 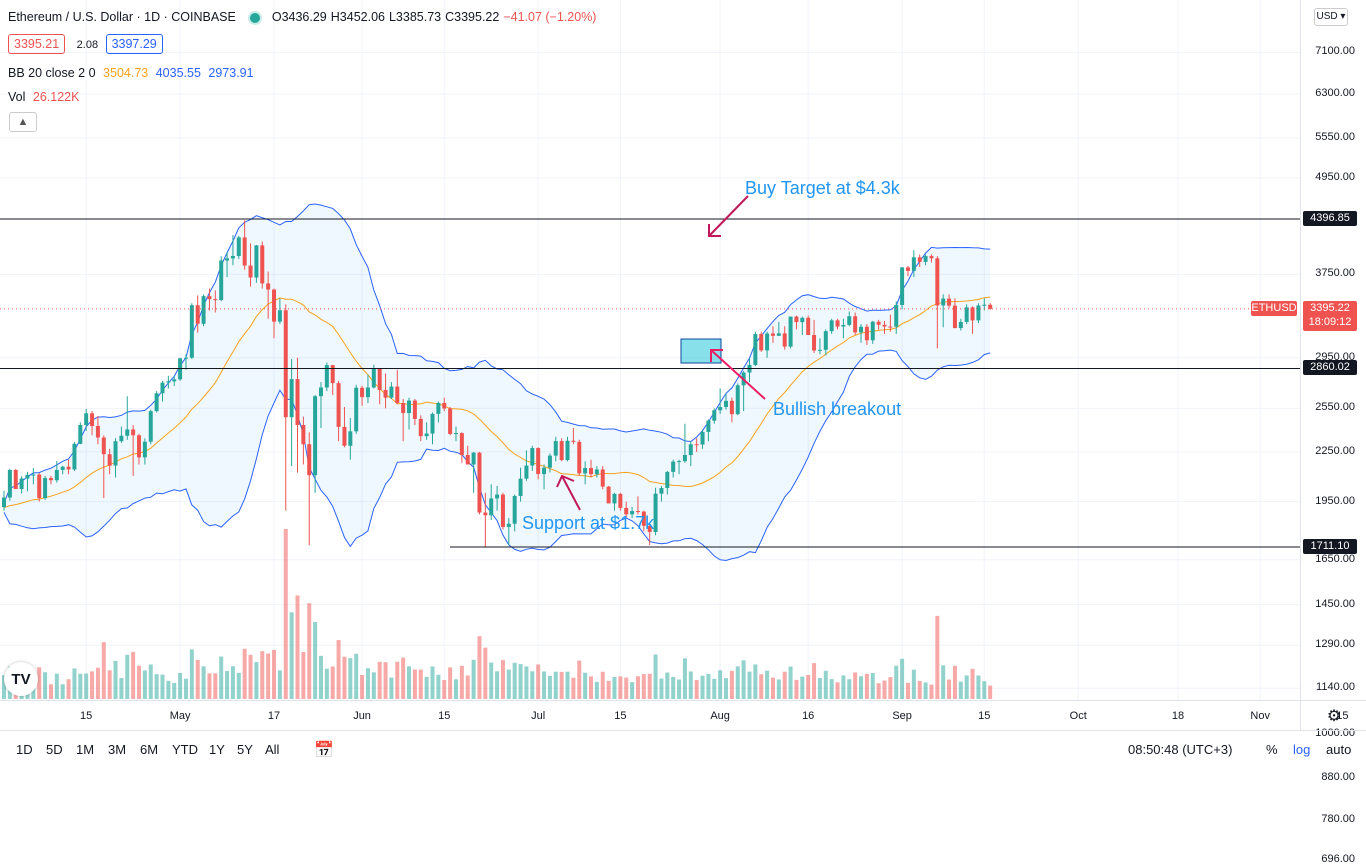 What do you see at coordinates (245, 749) in the screenshot?
I see `range-5y-button: 5Y` at bounding box center [245, 749].